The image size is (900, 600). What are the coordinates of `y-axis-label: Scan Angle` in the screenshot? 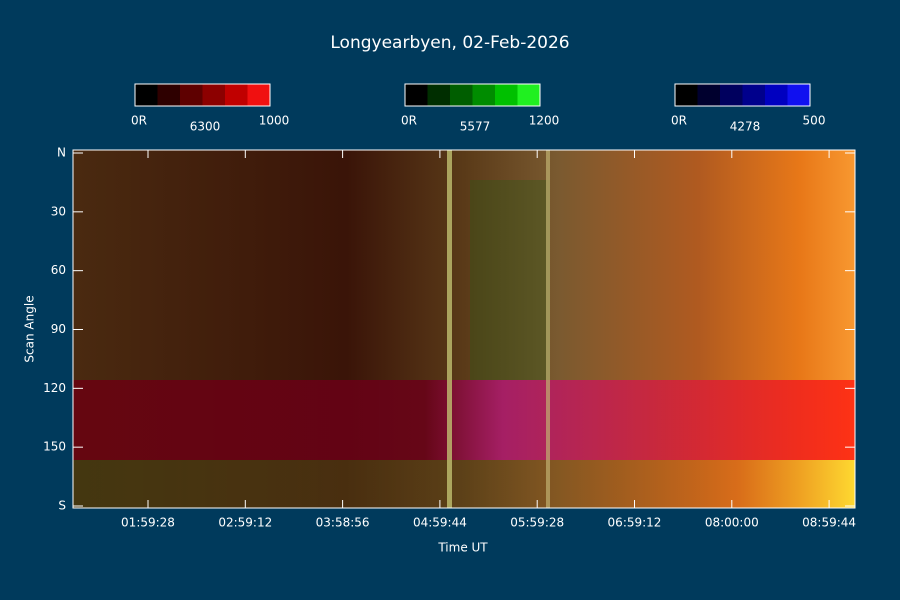 It's located at (30, 328).